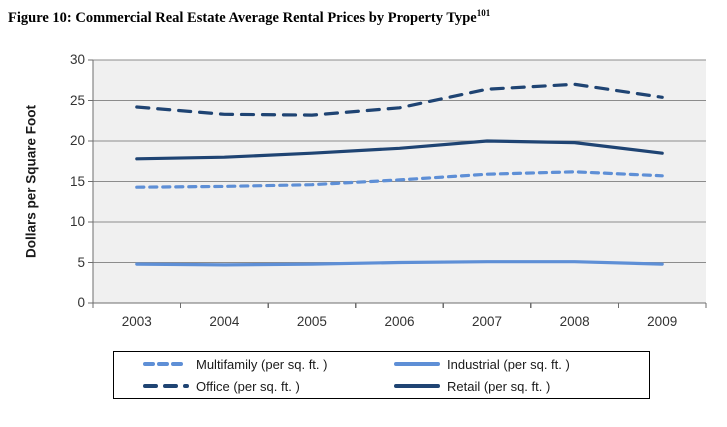 Image resolution: width=727 pixels, height=427 pixels. What do you see at coordinates (399, 321) in the screenshot?
I see `x-tick-label-2006: 2006` at bounding box center [399, 321].